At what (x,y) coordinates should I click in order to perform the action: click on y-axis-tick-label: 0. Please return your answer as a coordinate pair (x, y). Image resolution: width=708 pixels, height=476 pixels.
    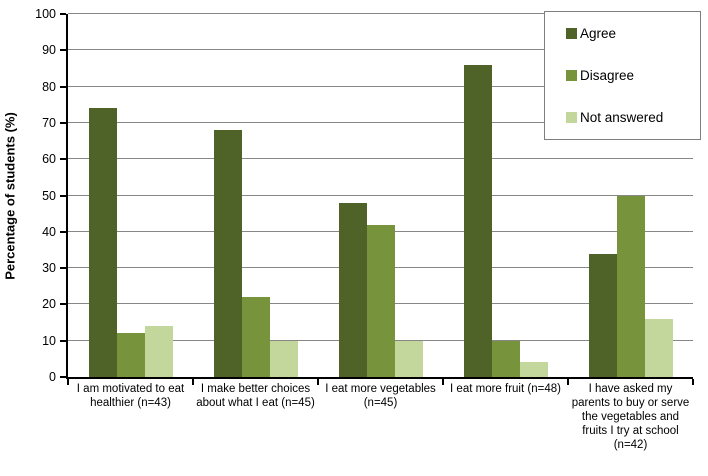
    Looking at the image, I should click on (52, 377).